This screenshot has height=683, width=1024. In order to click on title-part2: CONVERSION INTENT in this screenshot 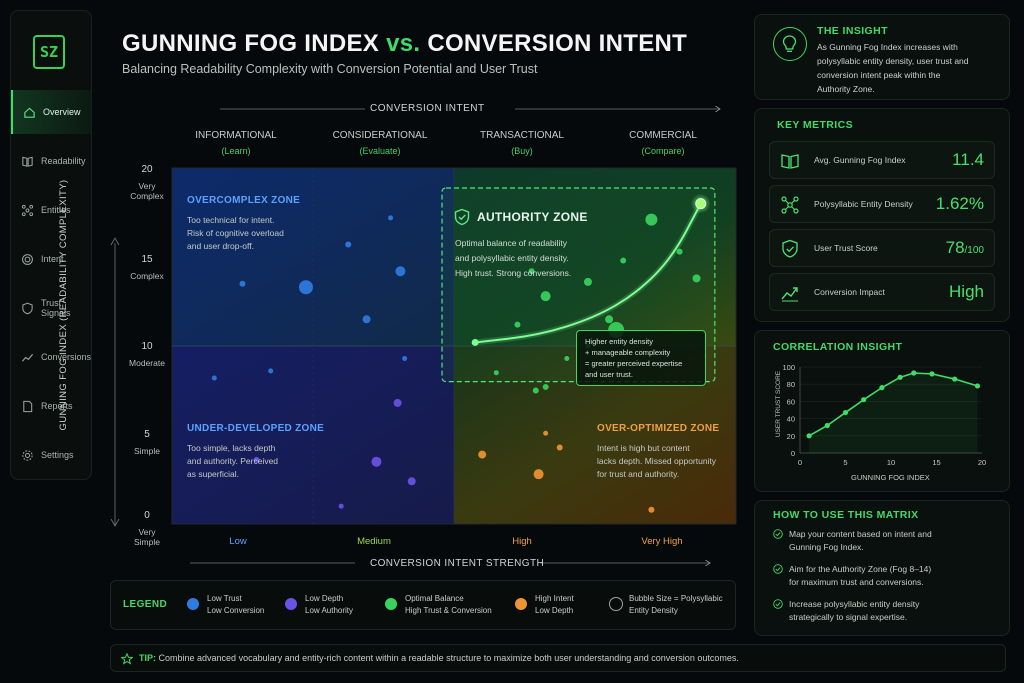, I will do `click(557, 43)`.